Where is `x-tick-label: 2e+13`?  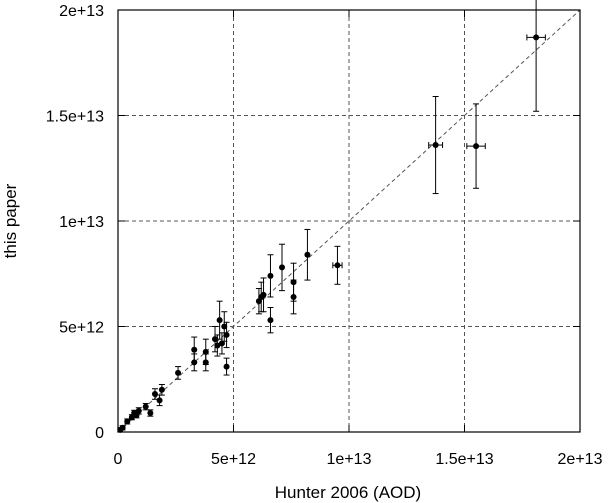
x-tick-label: 2e+13 is located at coordinates (580, 459).